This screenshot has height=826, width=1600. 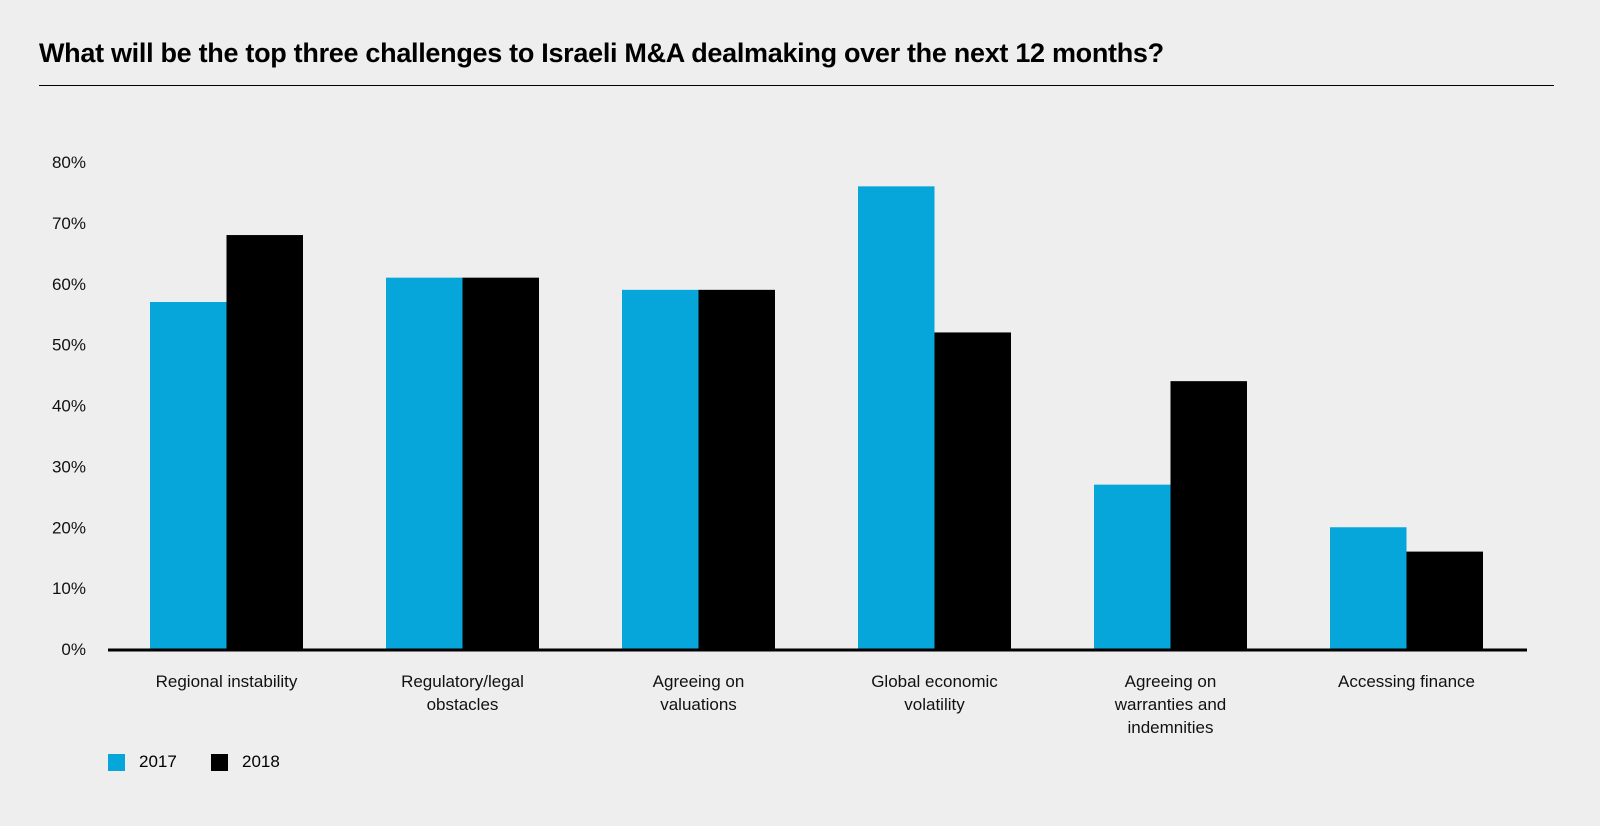 What do you see at coordinates (934, 704) in the screenshot?
I see `x-category-label: volatility` at bounding box center [934, 704].